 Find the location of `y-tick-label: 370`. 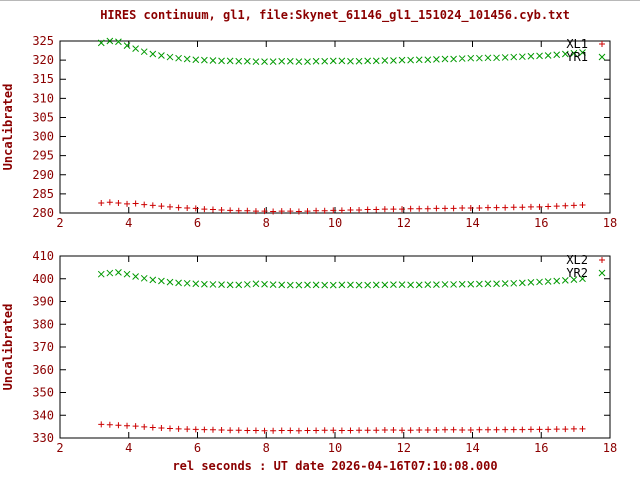

y-tick-label: 370 is located at coordinates (43, 347).